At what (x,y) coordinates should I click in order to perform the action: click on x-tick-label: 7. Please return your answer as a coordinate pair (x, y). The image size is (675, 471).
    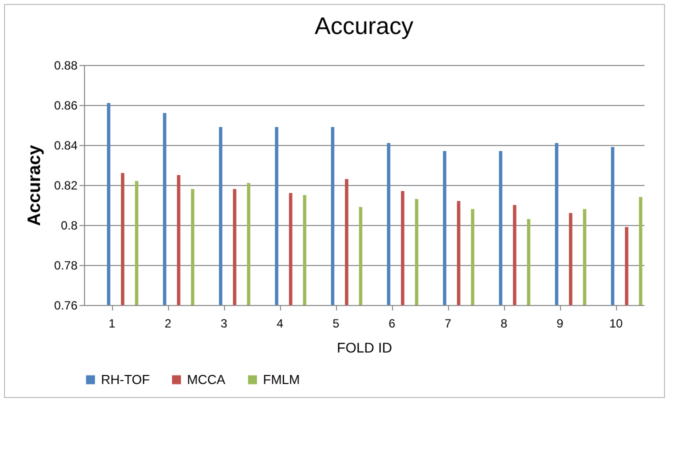
    Looking at the image, I should click on (448, 323).